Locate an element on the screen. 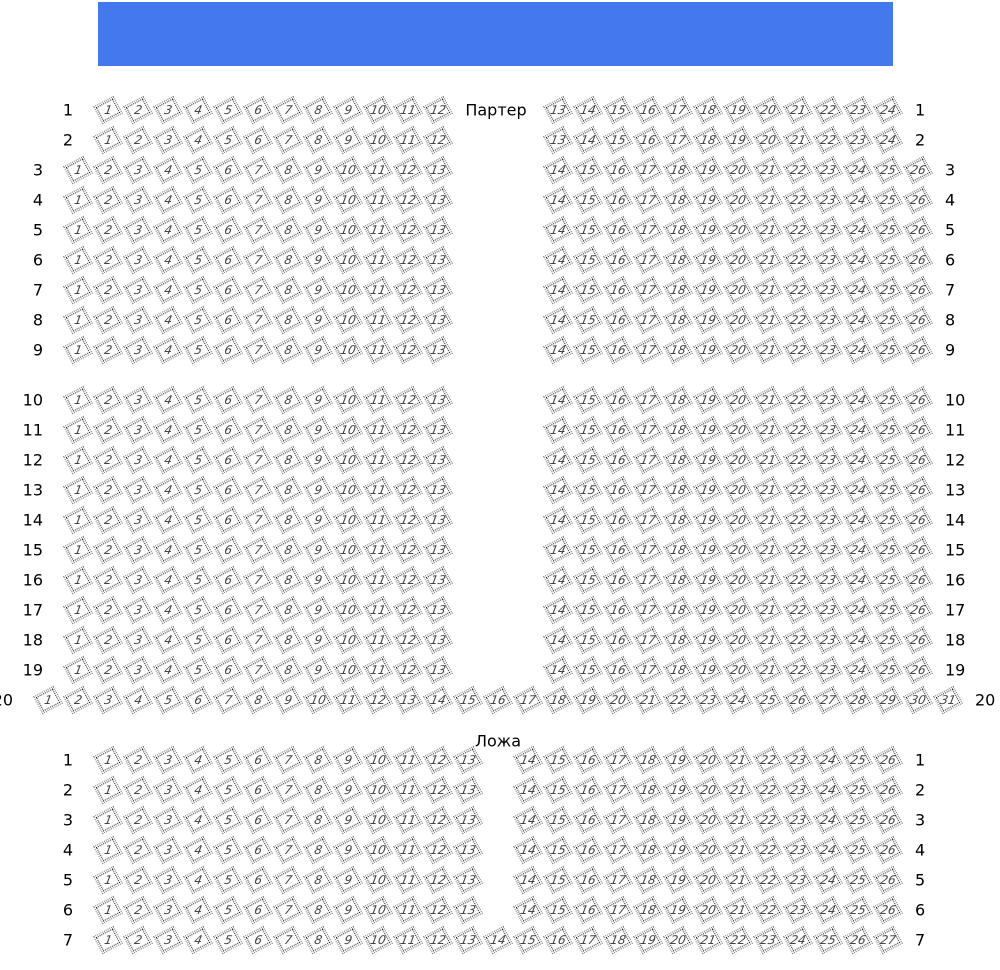 The height and width of the screenshot is (970, 1000). seat: 4 is located at coordinates (198, 790).